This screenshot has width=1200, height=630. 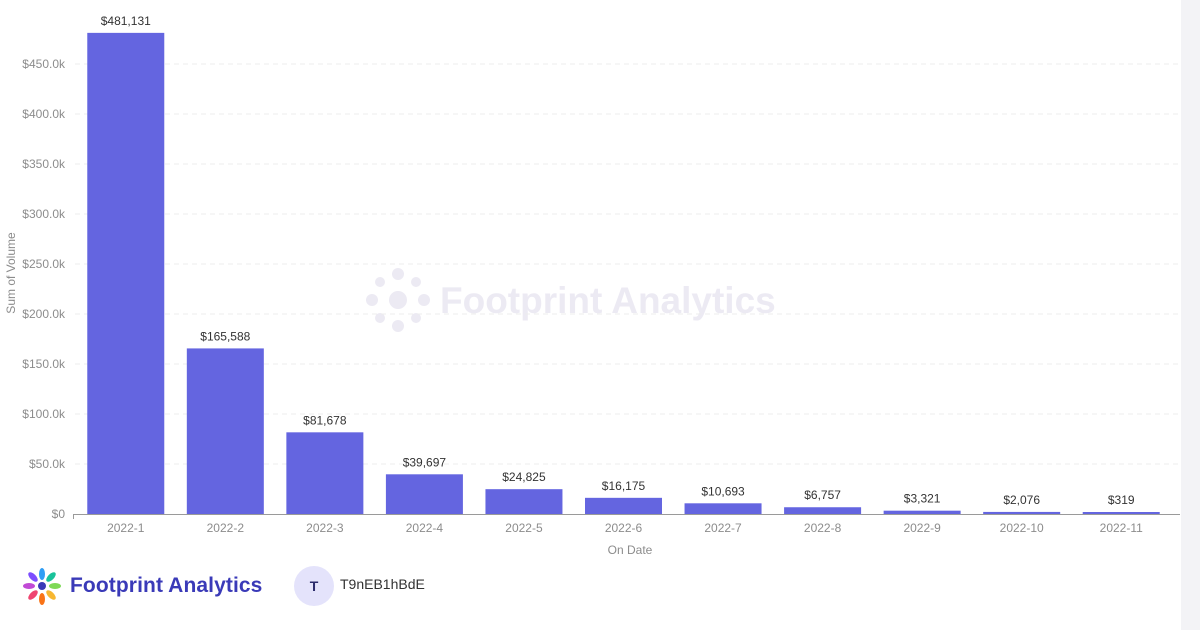 What do you see at coordinates (11, 273) in the screenshot?
I see `y-axis-title: Sum of Volume` at bounding box center [11, 273].